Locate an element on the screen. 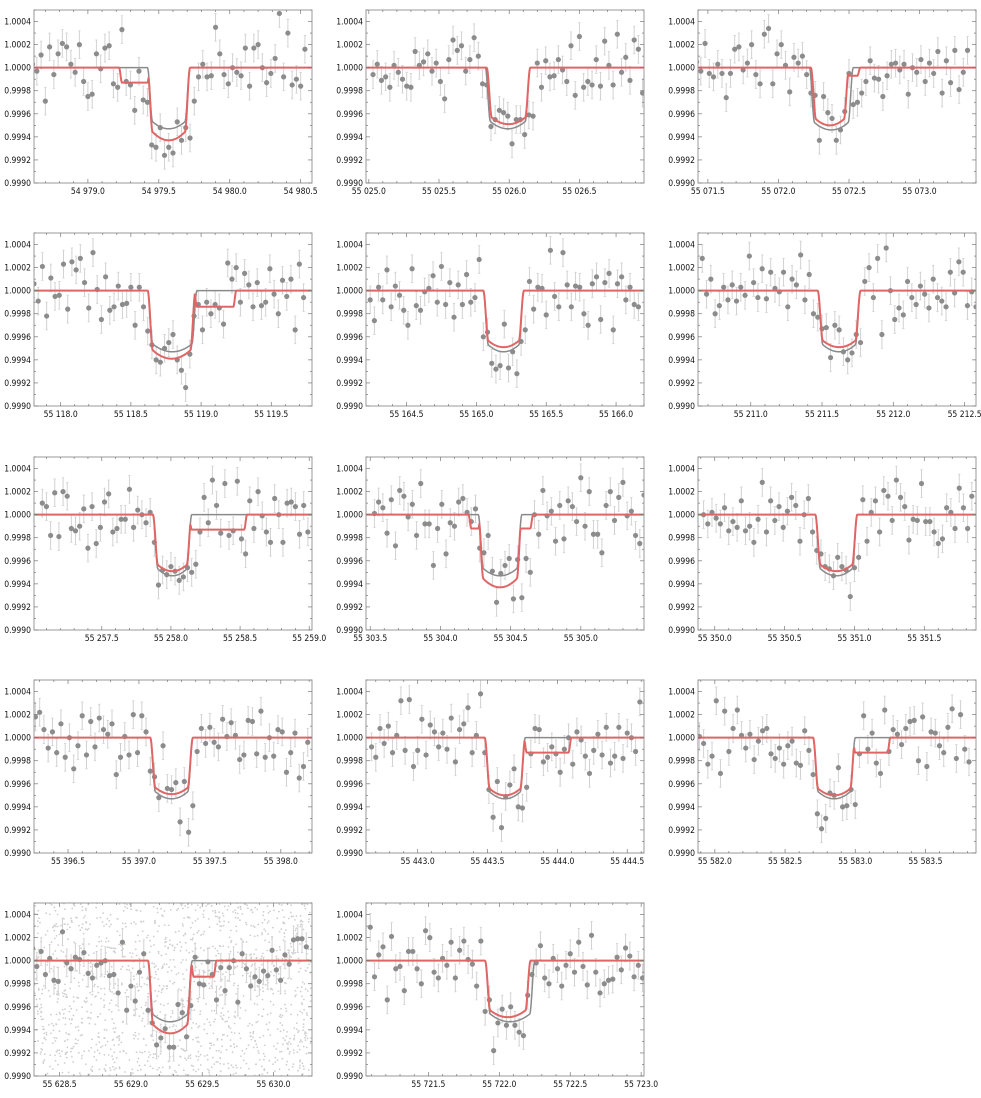  plot-frame is located at coordinates (837, 766).